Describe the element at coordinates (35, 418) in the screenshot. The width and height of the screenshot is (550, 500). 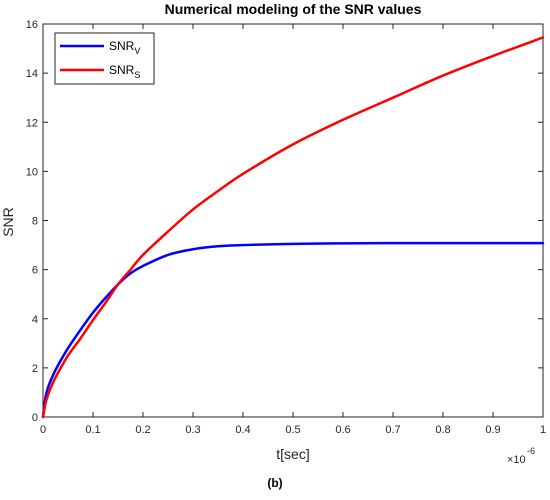
I see `y-tick-label-0: 0` at that location.